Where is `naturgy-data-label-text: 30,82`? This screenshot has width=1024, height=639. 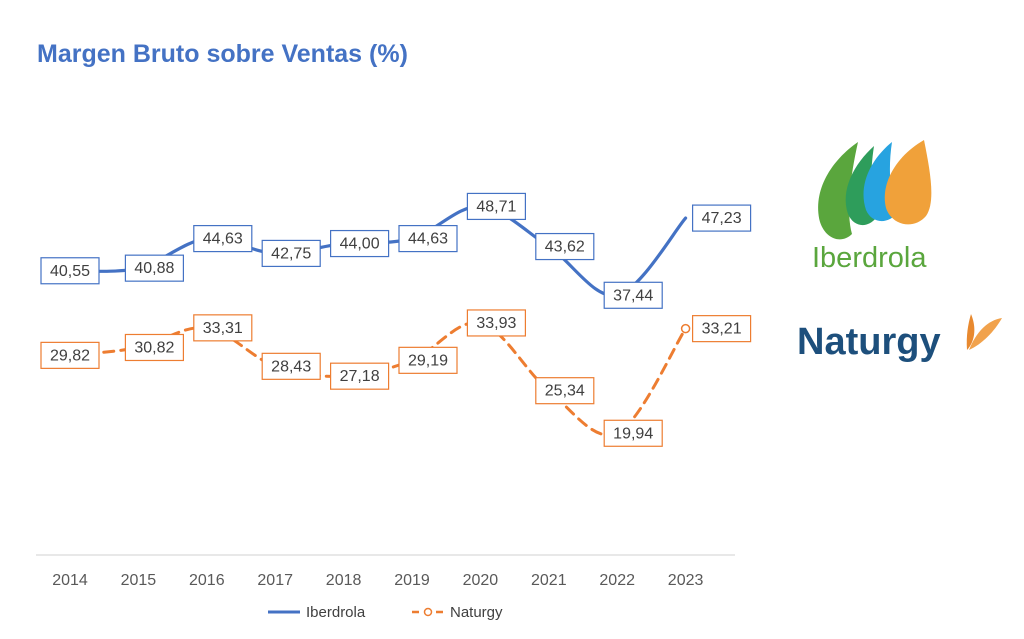 naturgy-data-label-text: 30,82 is located at coordinates (154, 347).